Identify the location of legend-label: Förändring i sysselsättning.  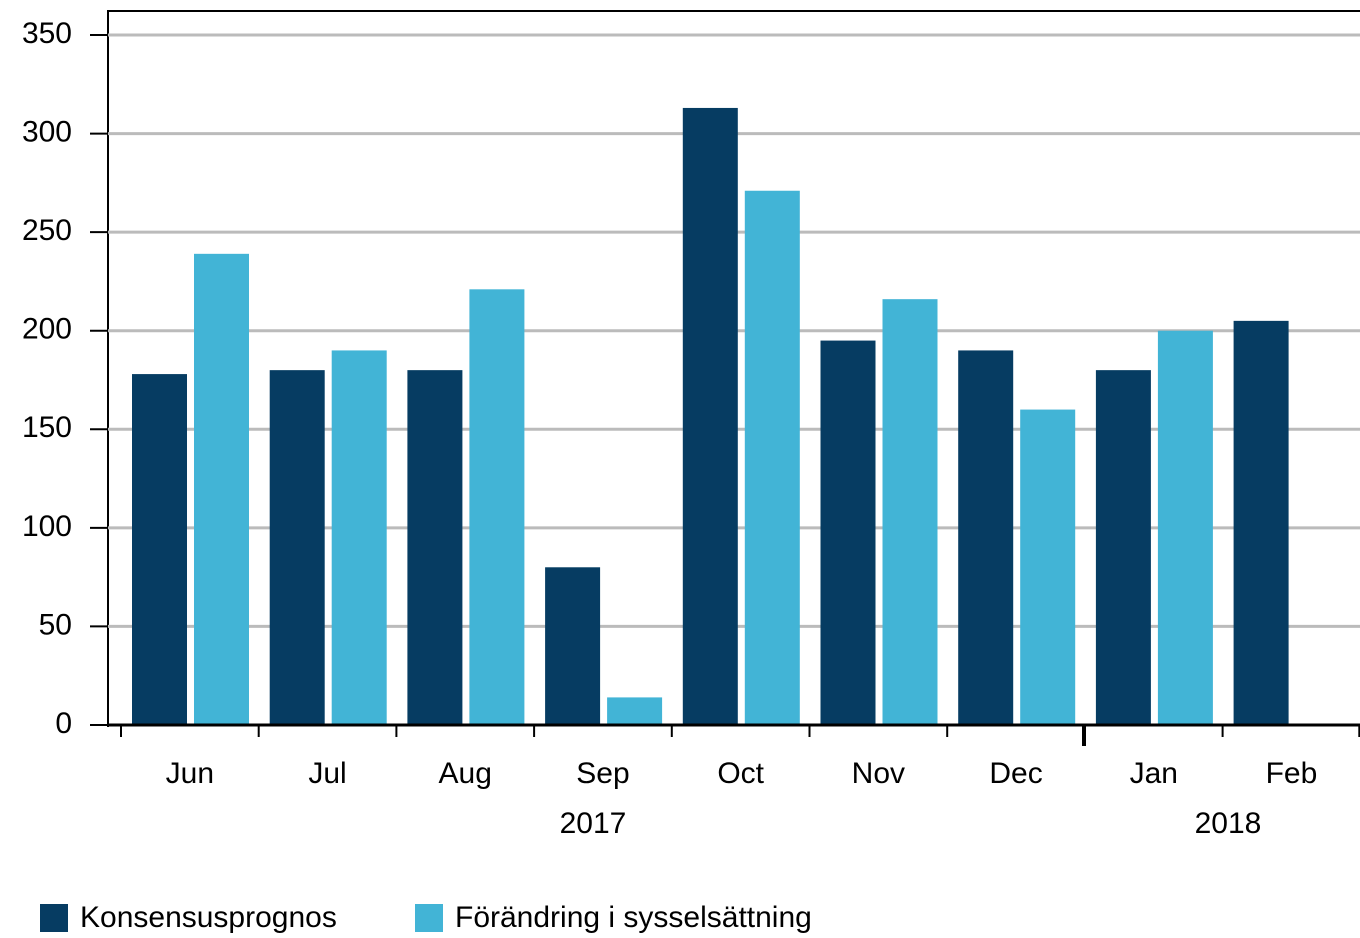
(633, 917).